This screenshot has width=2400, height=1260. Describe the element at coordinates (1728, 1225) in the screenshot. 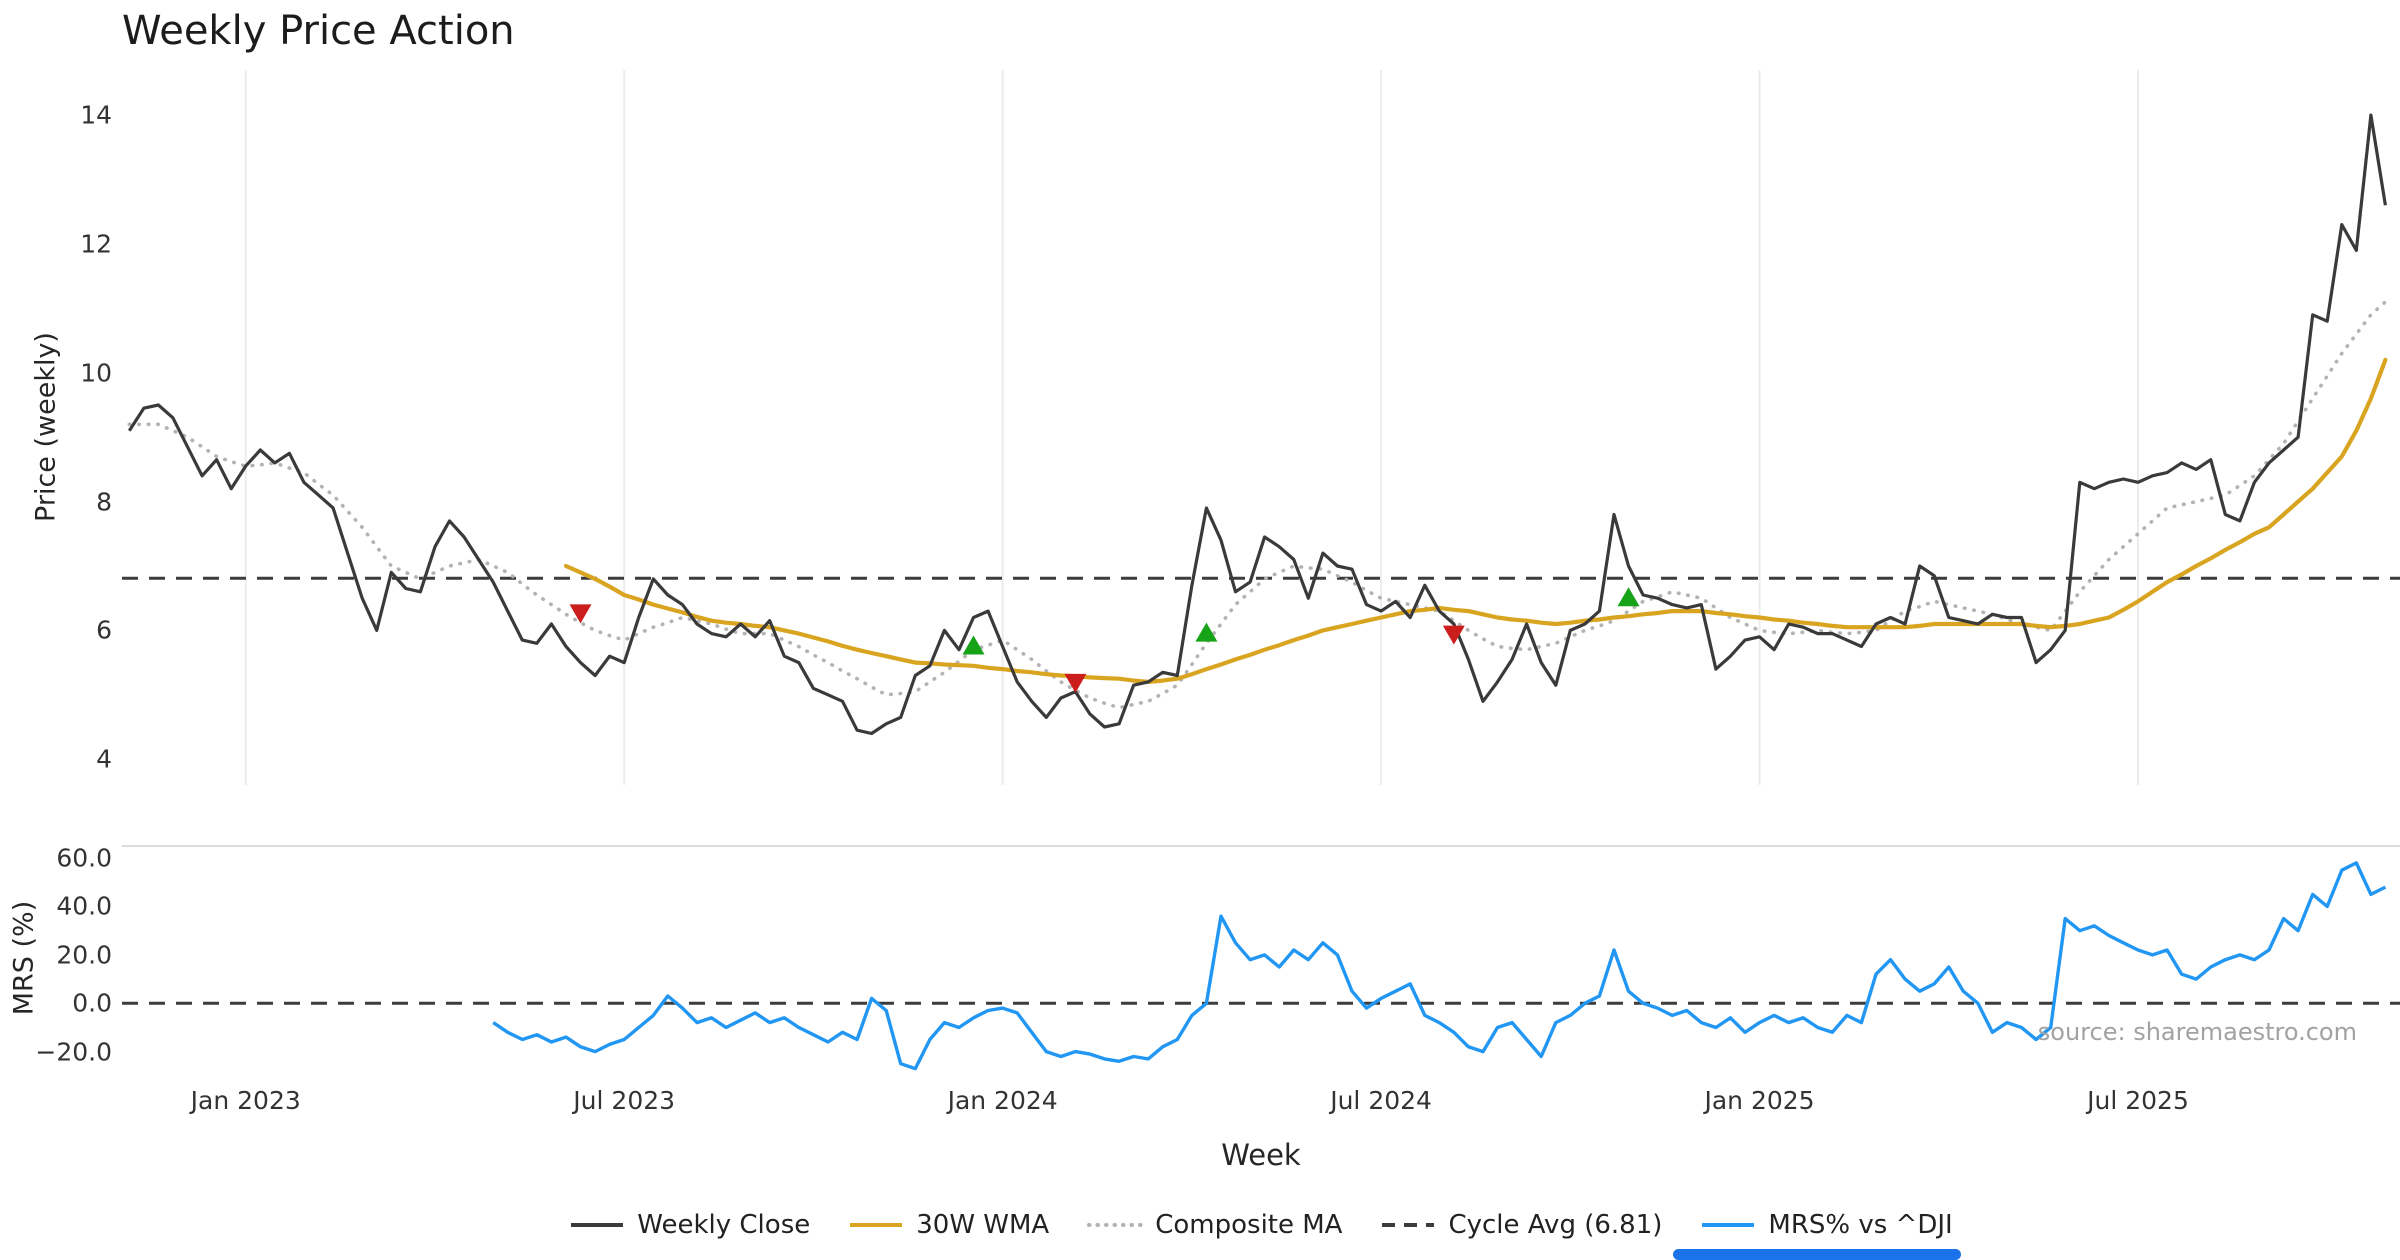

I see `mrs-line-icon` at that location.